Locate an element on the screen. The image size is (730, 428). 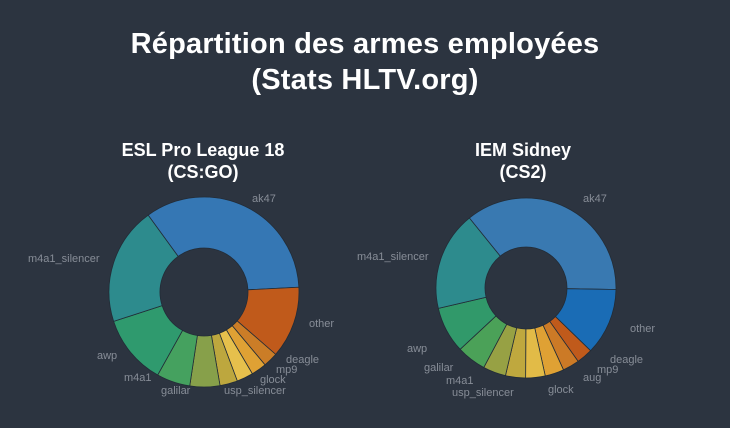
chart-title-iem-sidney: IEM Sidney (CS2) is located at coordinates (523, 161).